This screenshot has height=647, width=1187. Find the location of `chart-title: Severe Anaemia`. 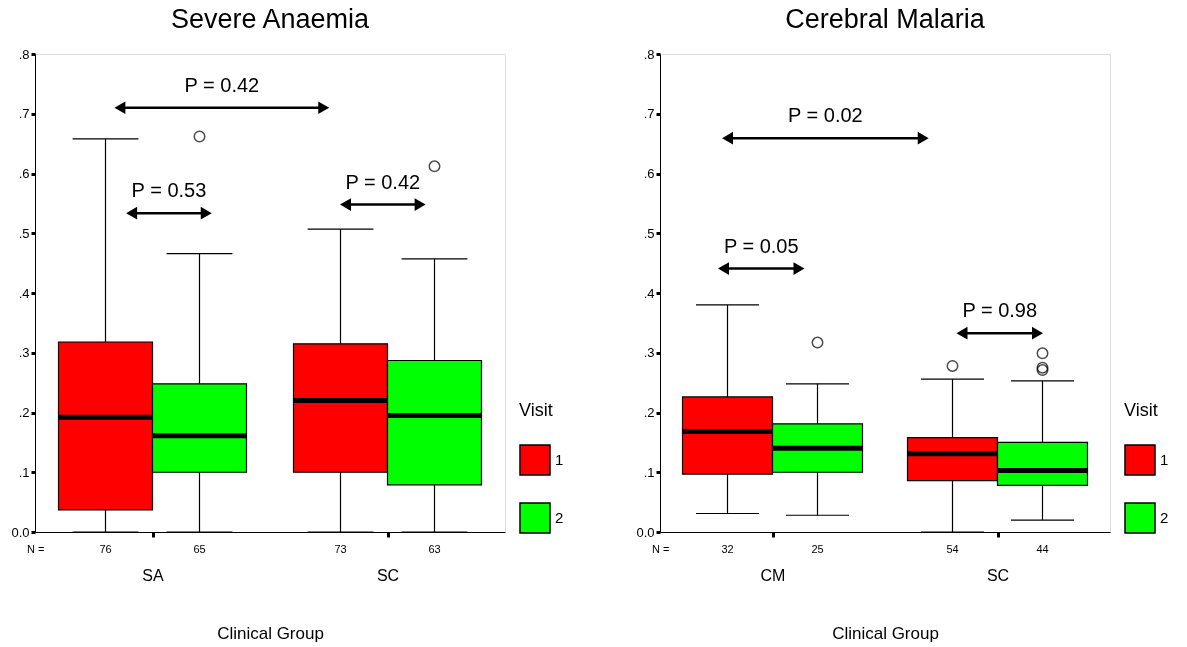

chart-title: Severe Anaemia is located at coordinates (270, 19).